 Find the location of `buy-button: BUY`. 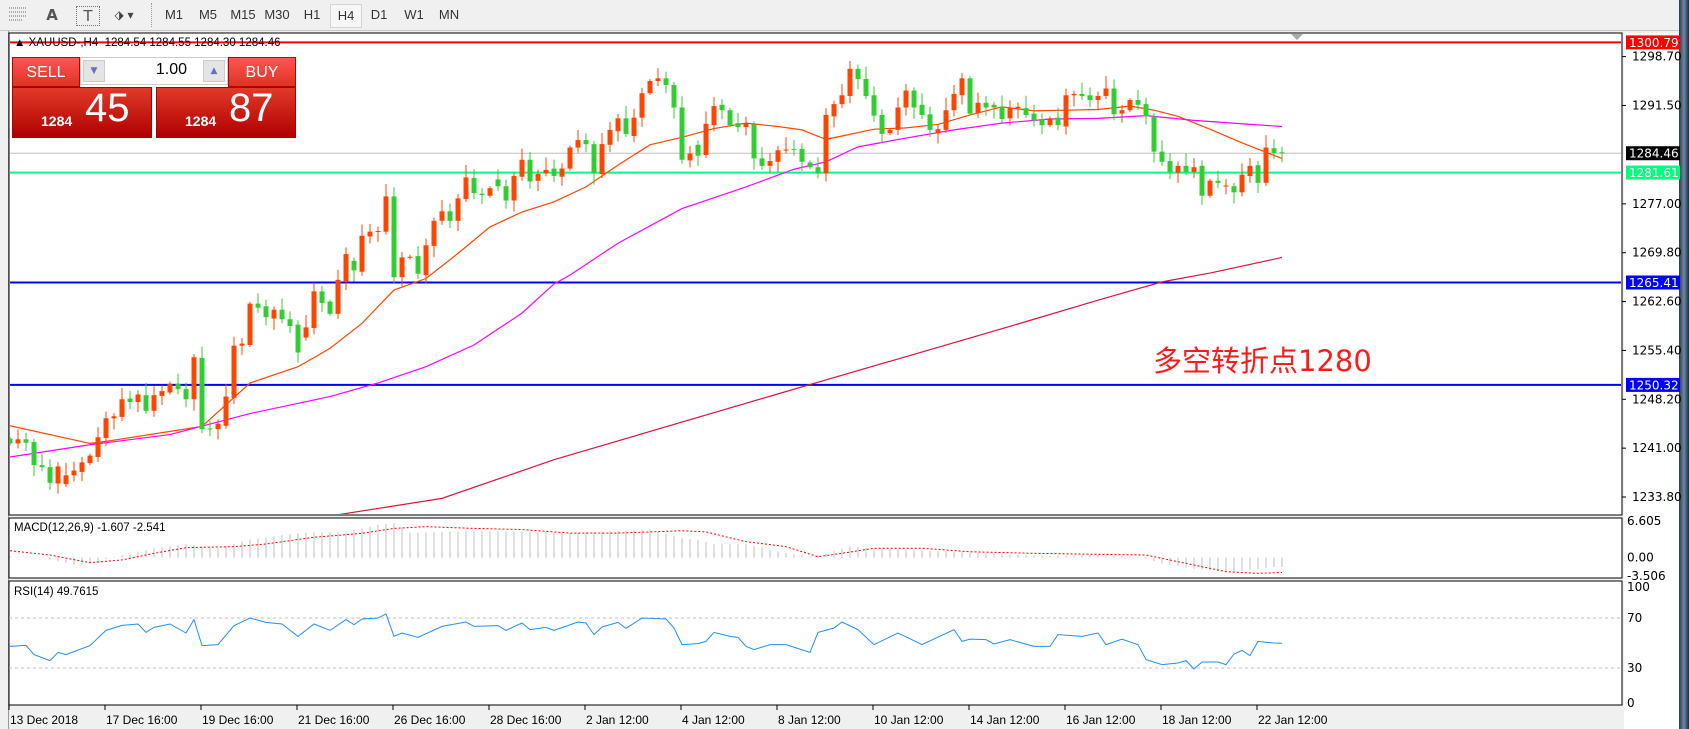

buy-button: BUY is located at coordinates (262, 73).